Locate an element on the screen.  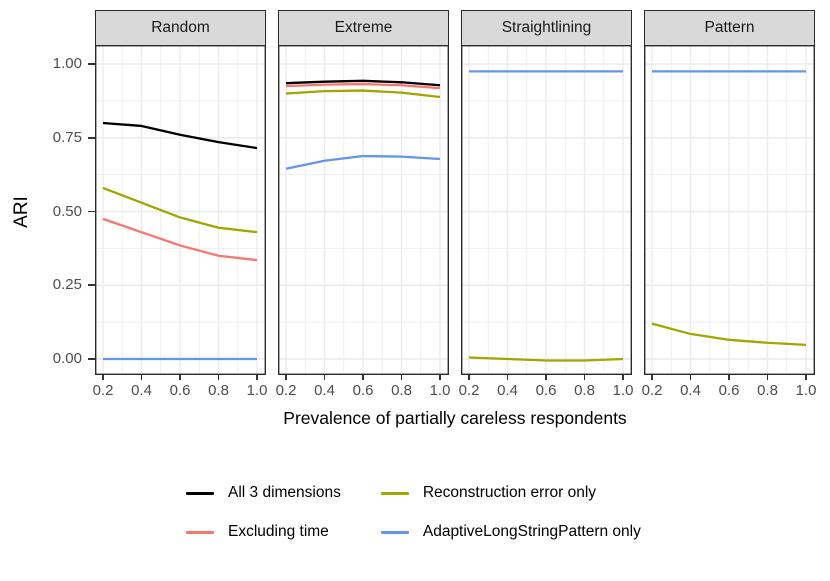
facet-panel-extreme: Extreme 0.2 0.4 0.6 0.8 1.0 is located at coordinates (363, 205).